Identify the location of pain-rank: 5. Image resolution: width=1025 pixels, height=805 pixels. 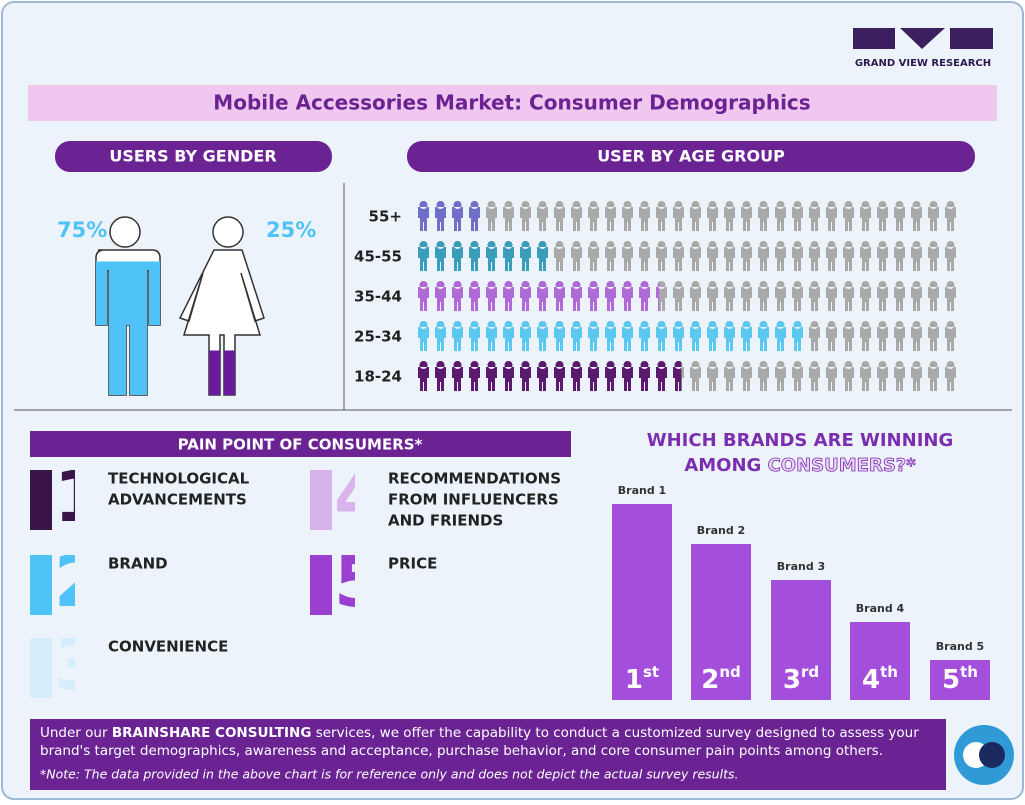
(358, 582).